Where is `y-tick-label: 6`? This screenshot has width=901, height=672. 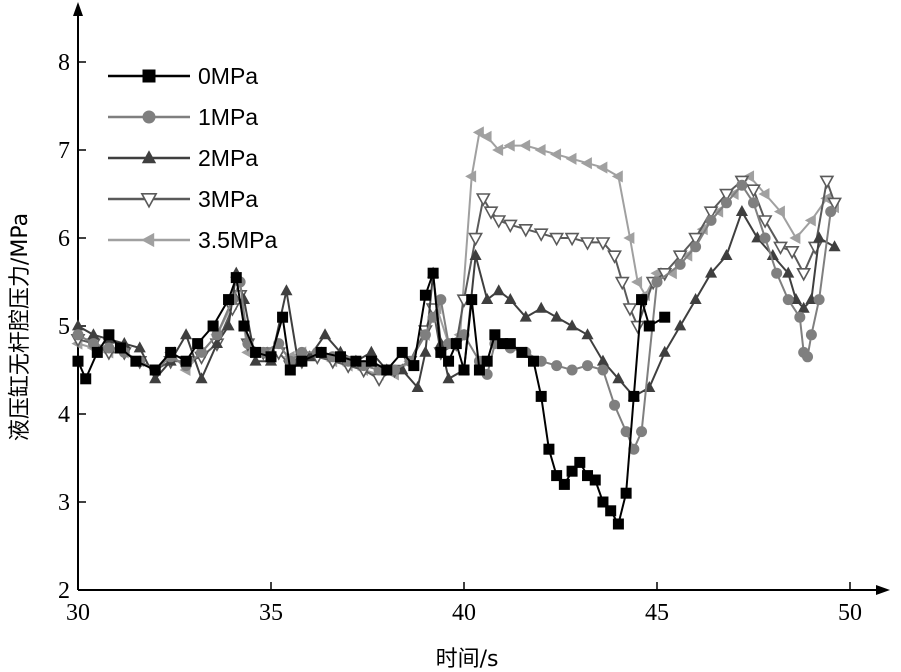 y-tick-label: 6 is located at coordinates (64, 239).